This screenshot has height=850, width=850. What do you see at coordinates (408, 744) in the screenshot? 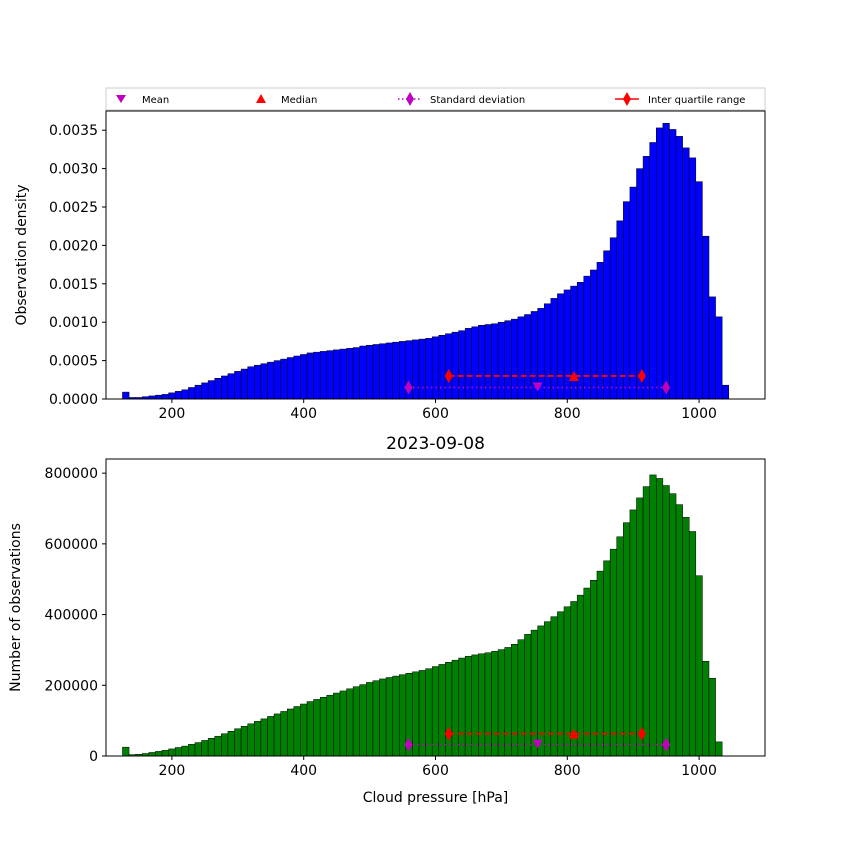
I see `count-std-low-marker` at bounding box center [408, 744].